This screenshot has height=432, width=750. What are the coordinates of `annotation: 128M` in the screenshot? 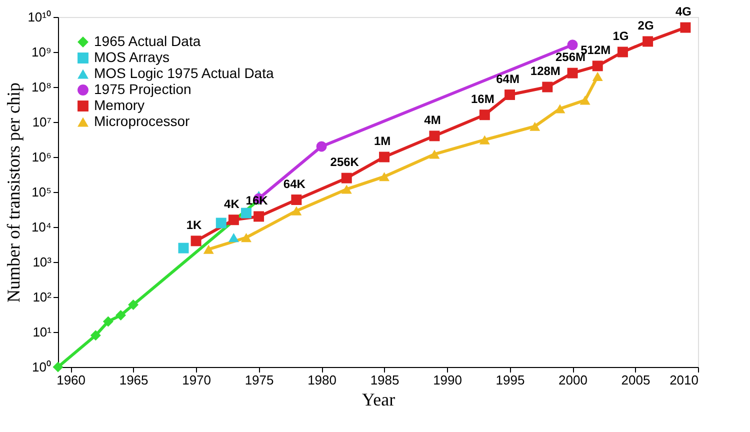 It's located at (545, 71).